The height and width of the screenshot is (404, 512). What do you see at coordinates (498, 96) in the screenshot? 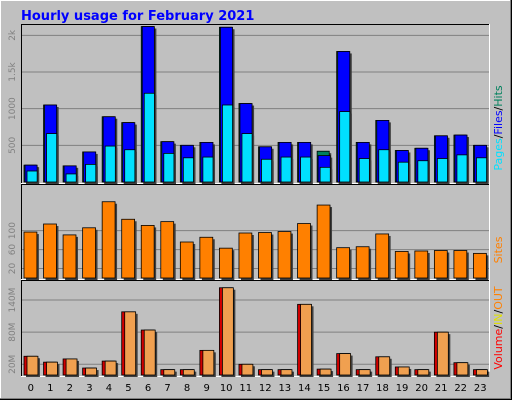
I see `panel1-legend-part: Hits` at bounding box center [498, 96].